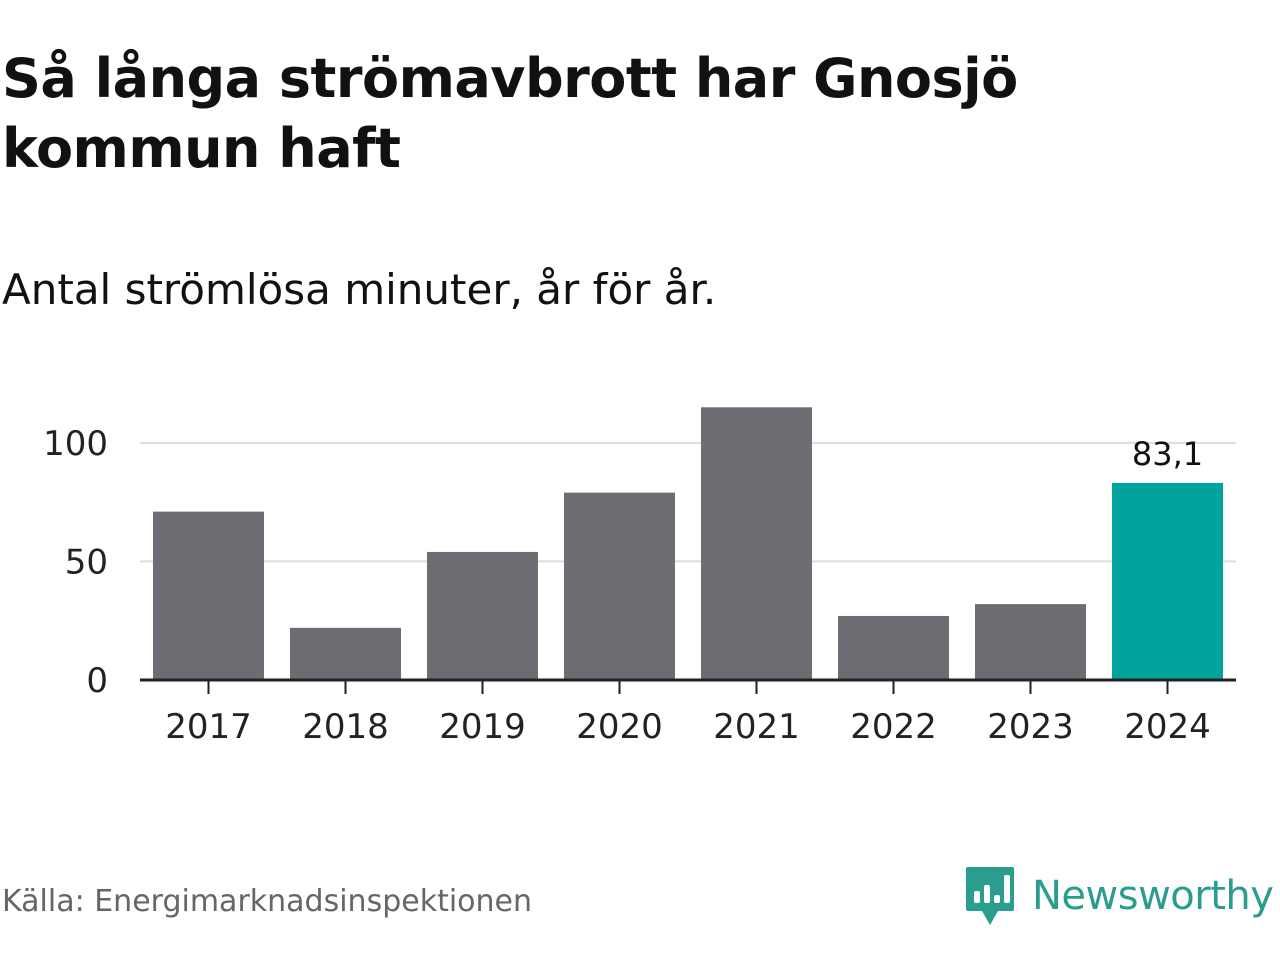  Describe the element at coordinates (75, 444) in the screenshot. I see `y-tick-label: 100` at that location.